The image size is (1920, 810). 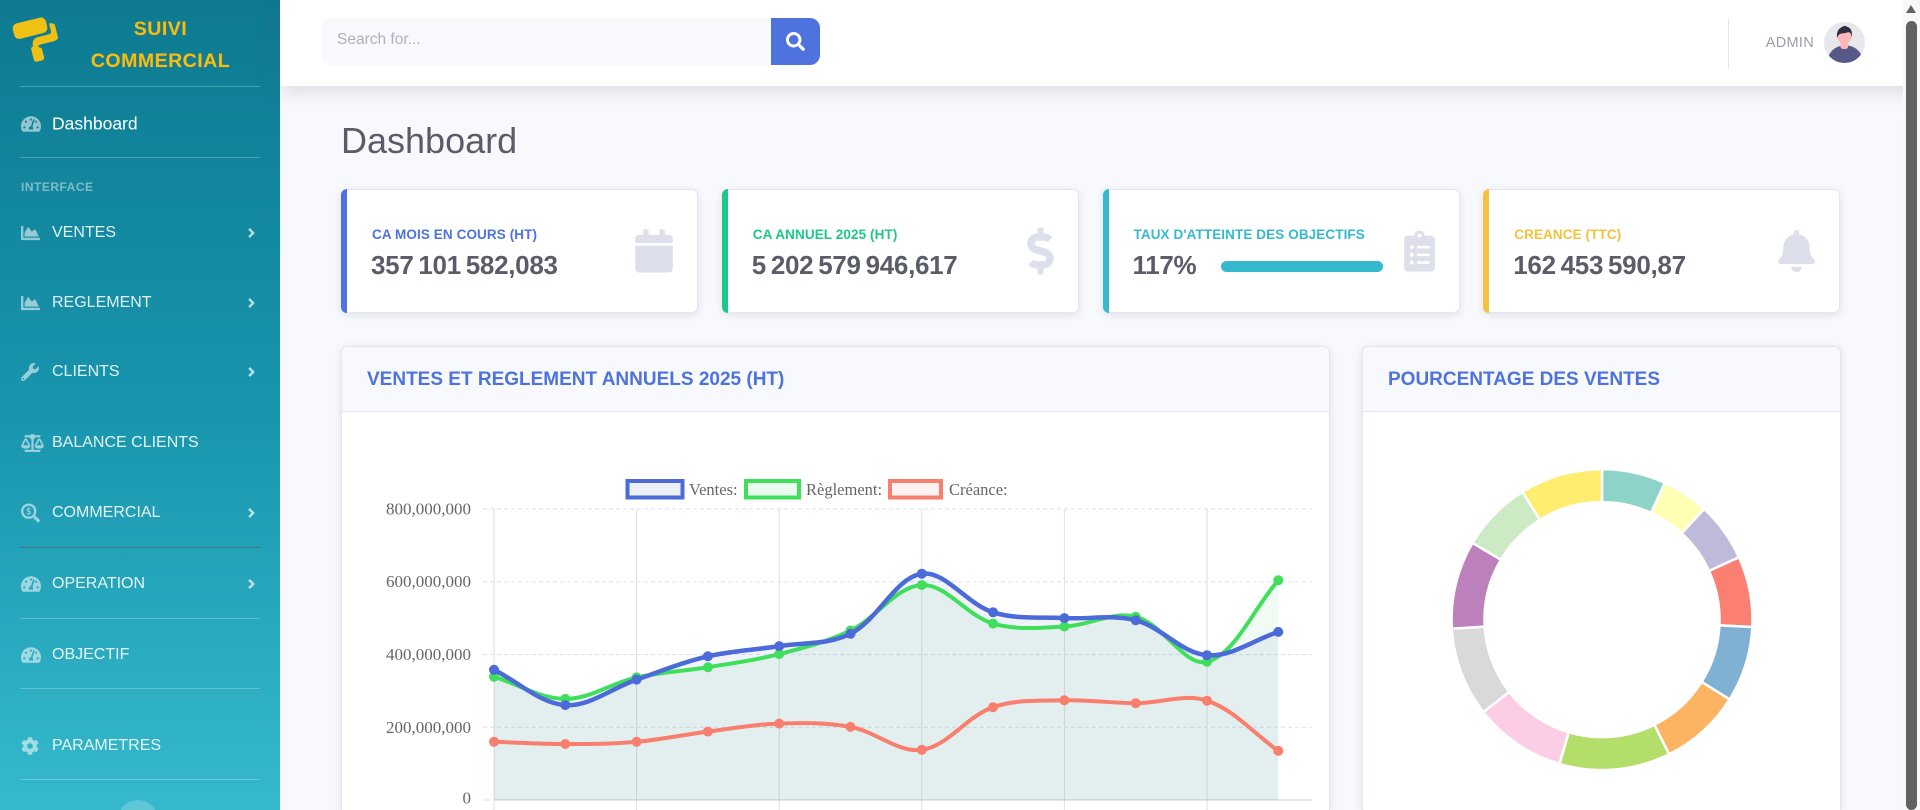 I want to click on svg-text: Créance:, so click(x=978, y=489).